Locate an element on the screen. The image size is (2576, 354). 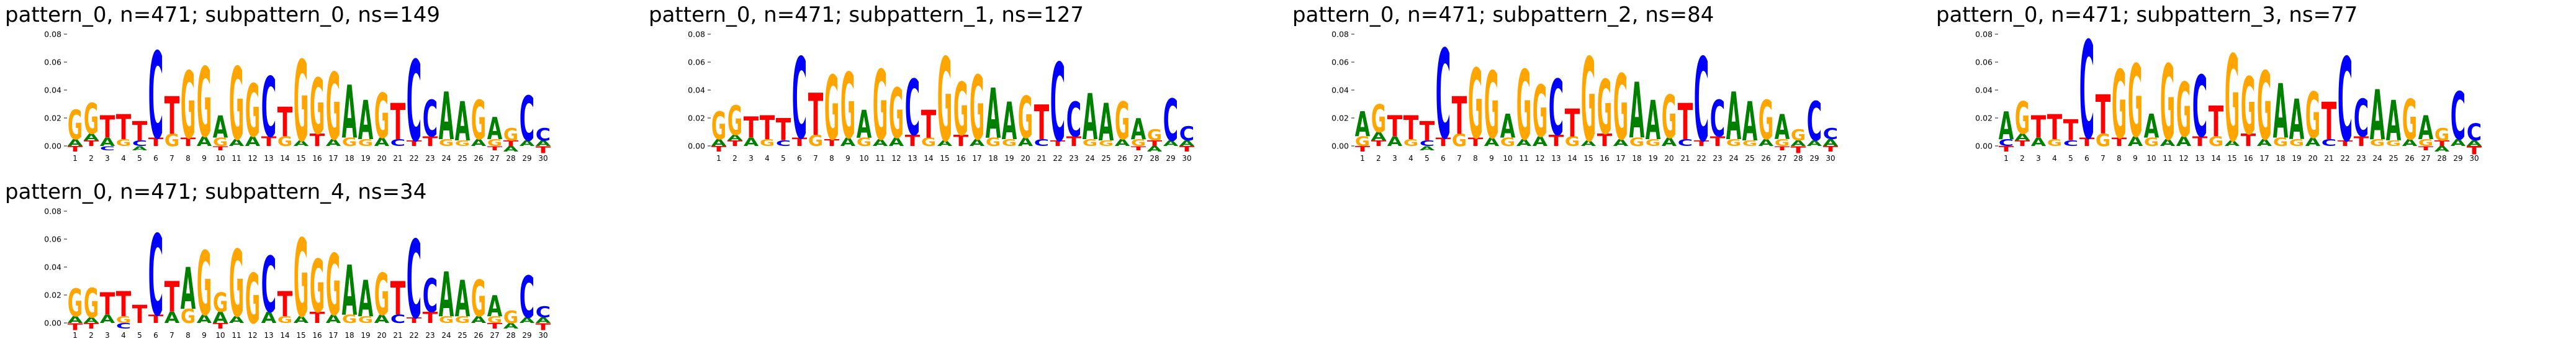
x-tick-label: 24 is located at coordinates (2377, 158).